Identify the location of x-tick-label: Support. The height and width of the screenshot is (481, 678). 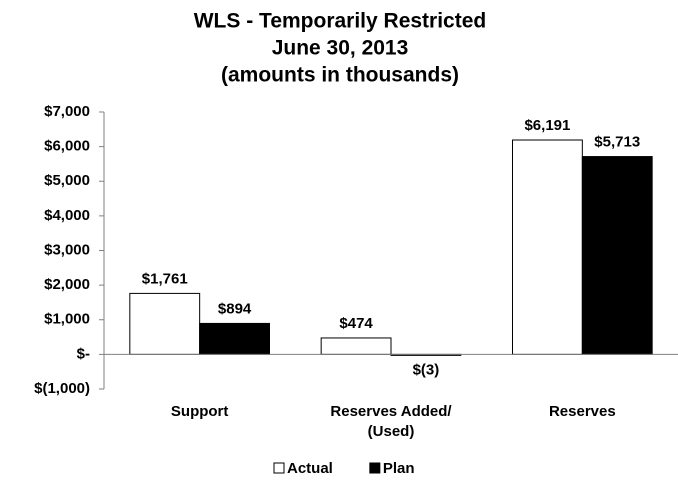
(200, 411).